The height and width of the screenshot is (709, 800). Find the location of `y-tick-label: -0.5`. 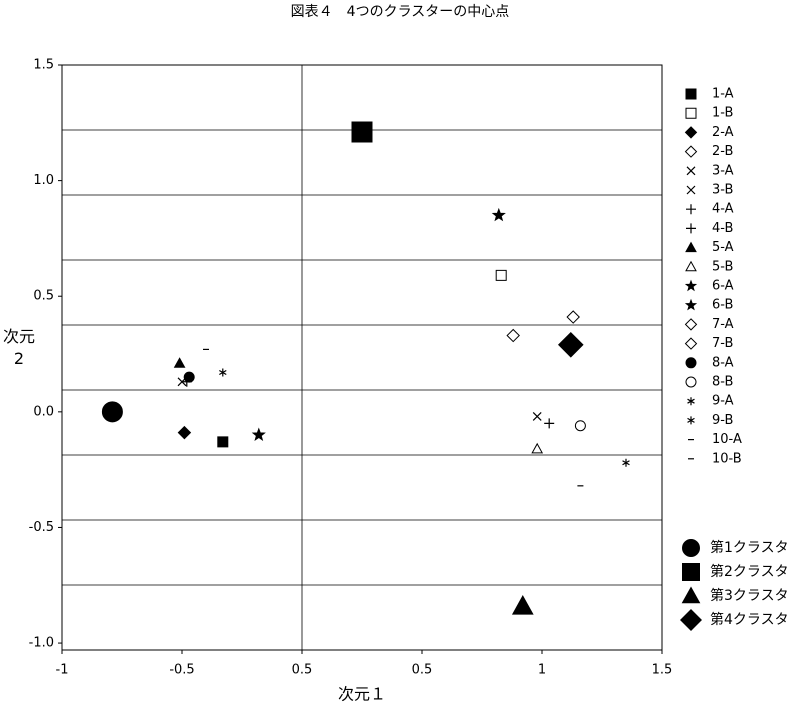

y-tick-label: -0.5 is located at coordinates (41, 527).